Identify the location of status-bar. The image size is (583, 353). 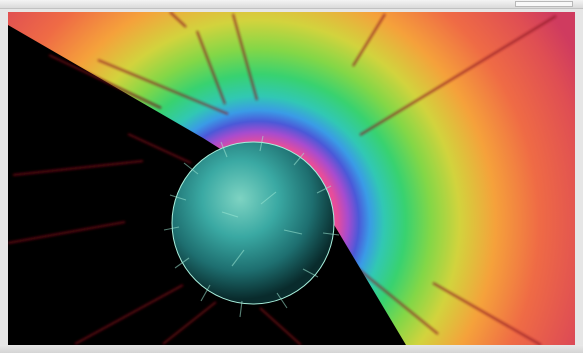
(291, 349).